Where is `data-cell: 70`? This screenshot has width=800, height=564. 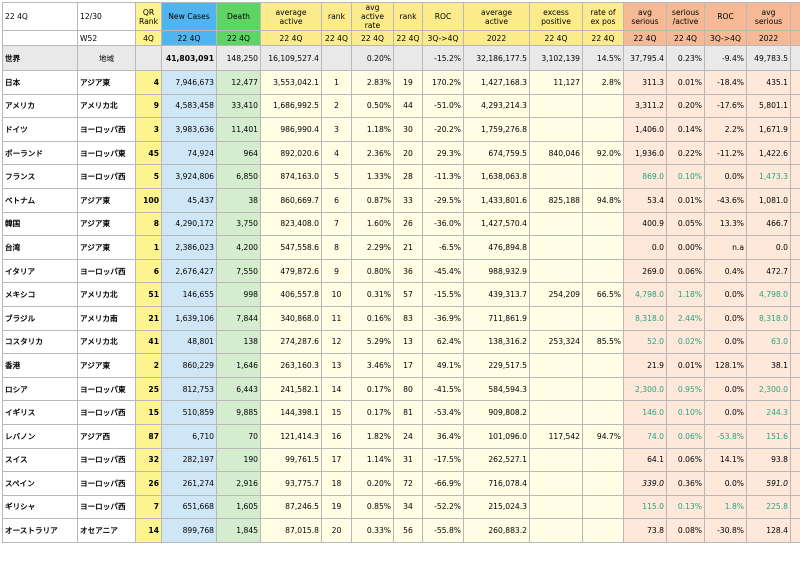
data-cell: 70 is located at coordinates (239, 436).